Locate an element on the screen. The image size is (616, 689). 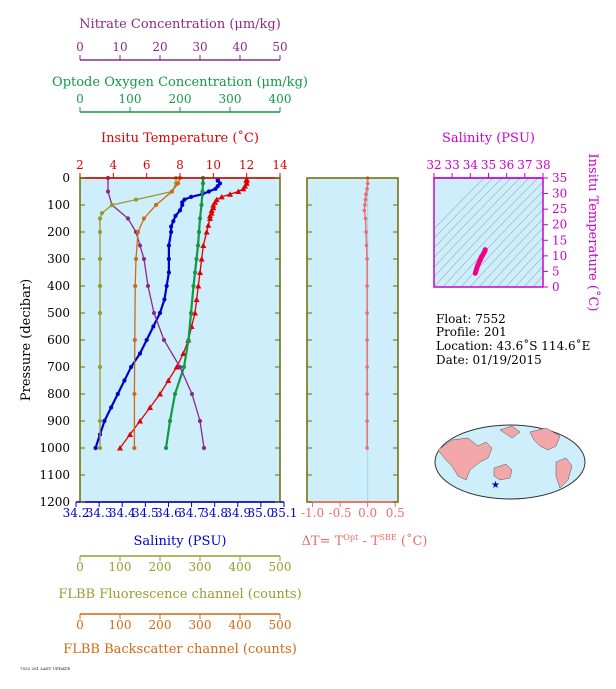
ts-x-tick-label: 34 is located at coordinates (471, 165).